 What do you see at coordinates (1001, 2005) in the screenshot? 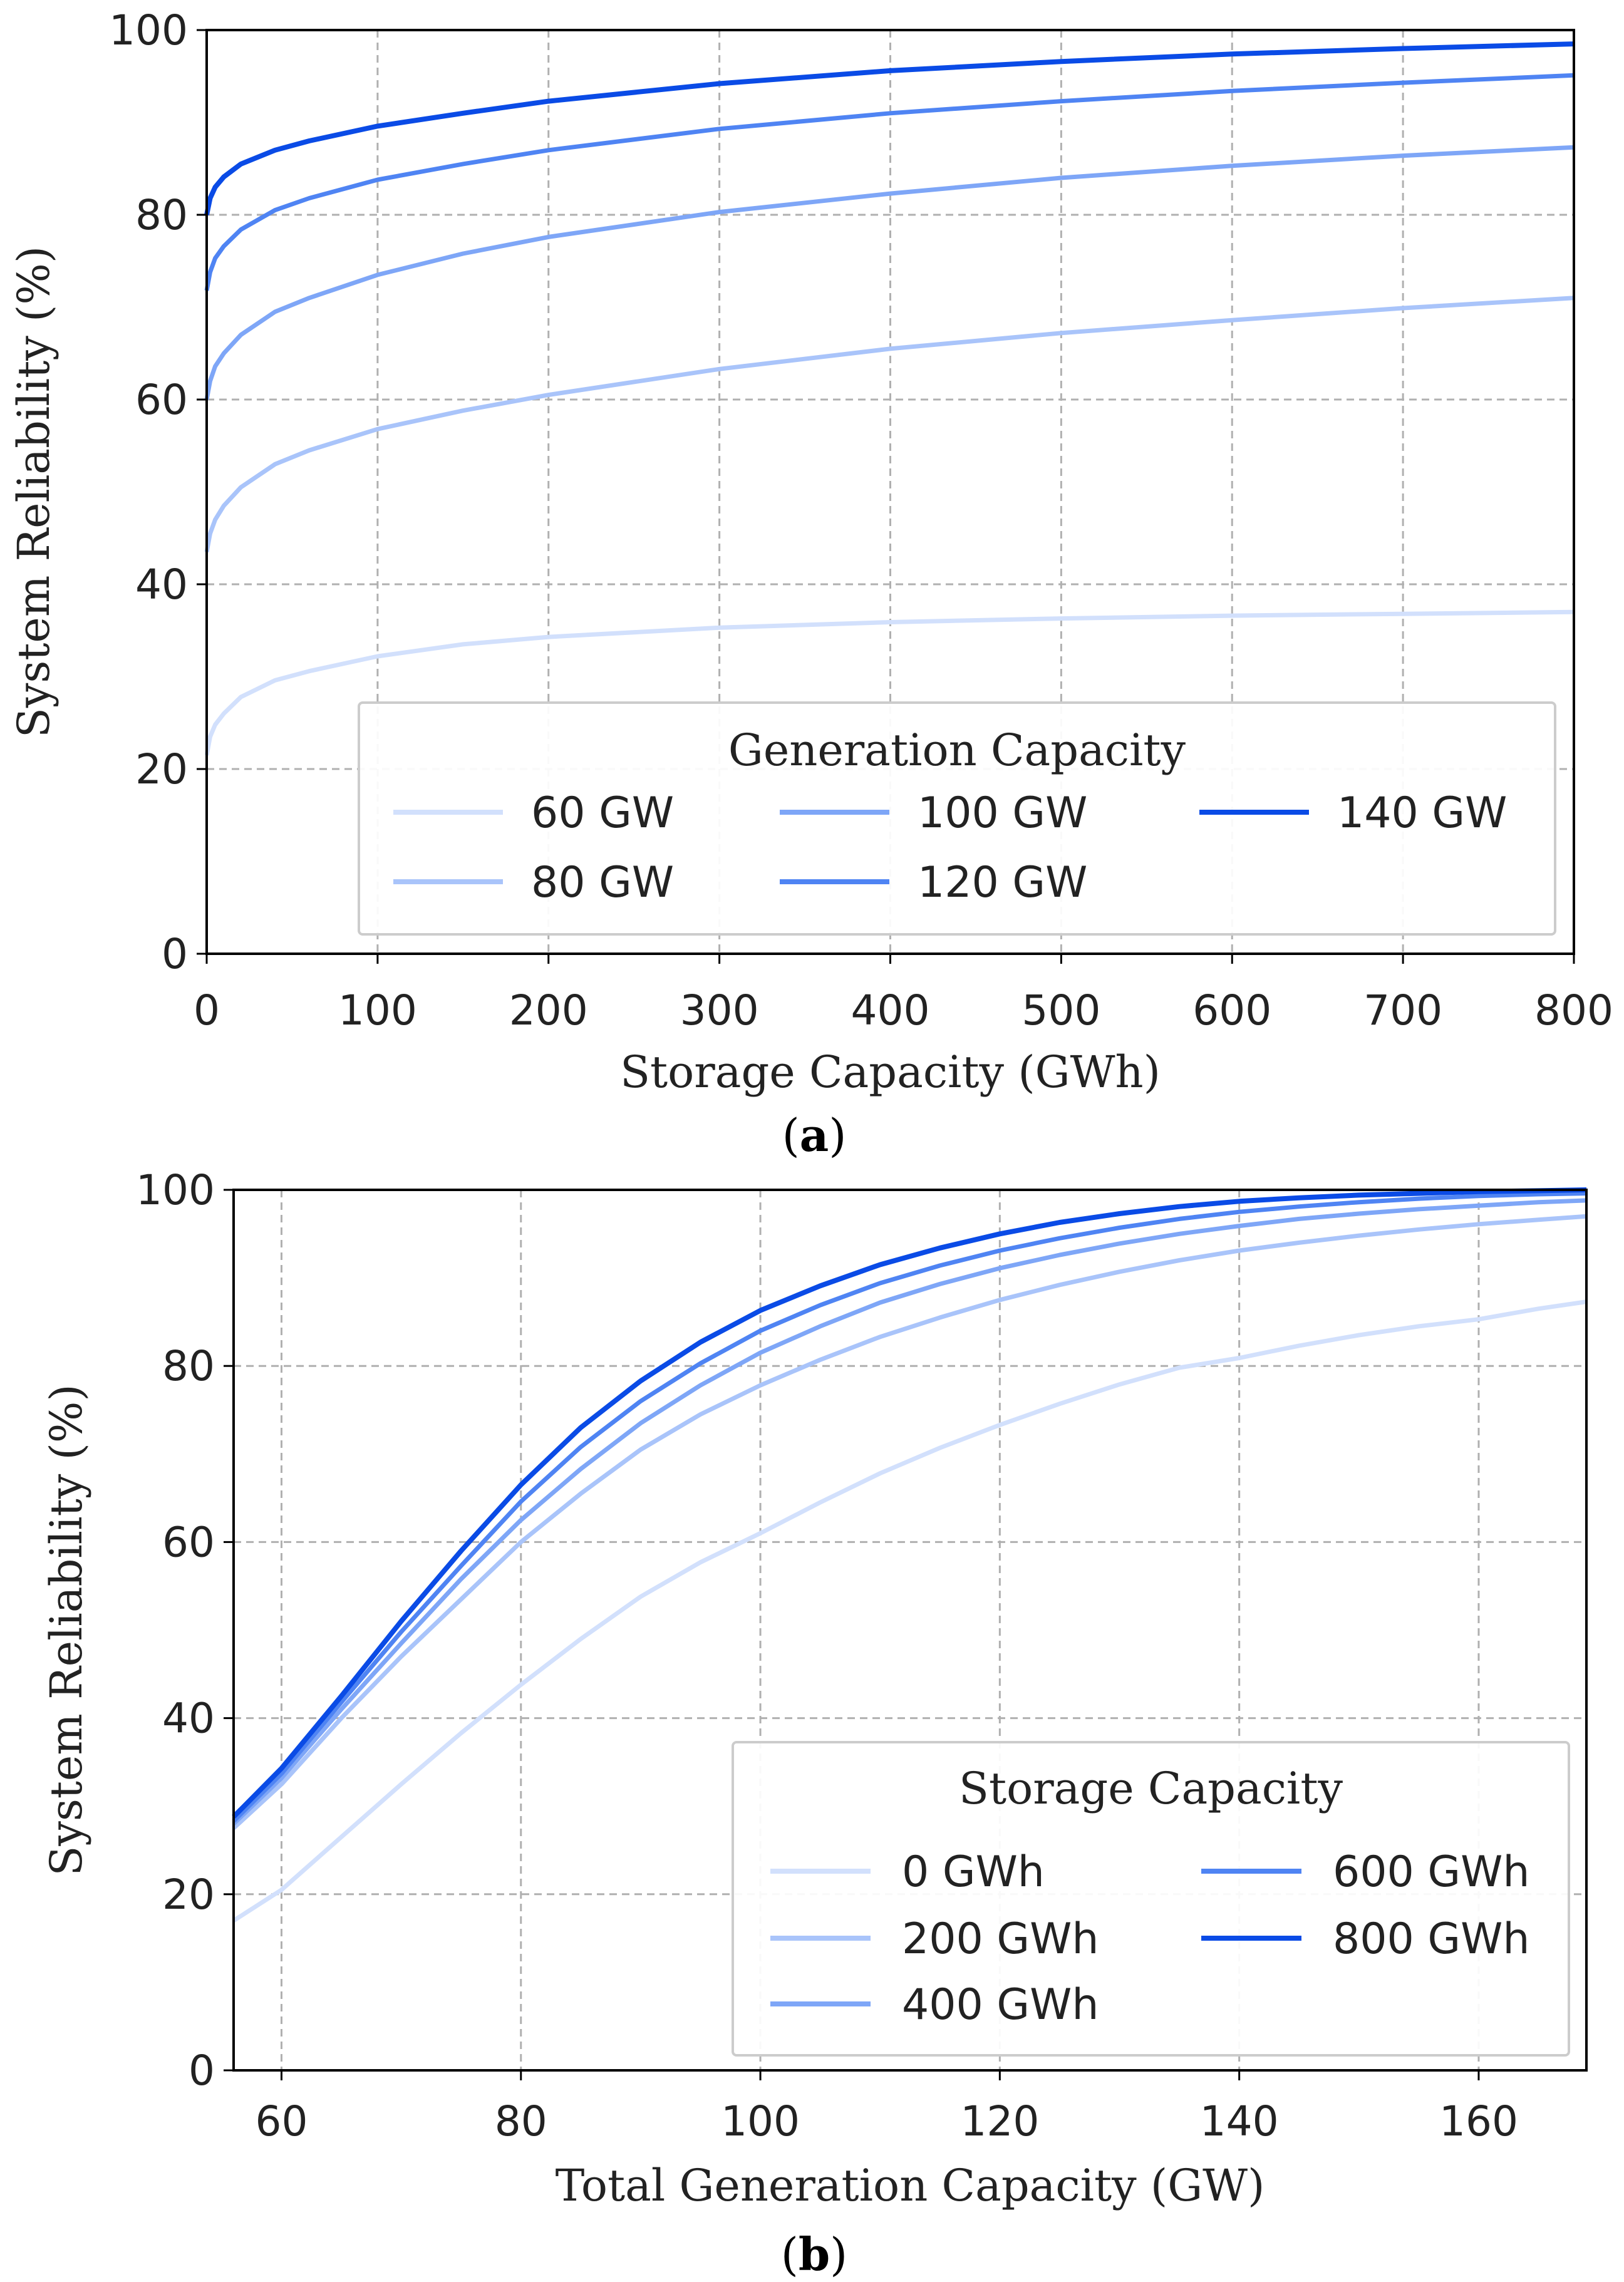
I see `legend-label: 400 GWh` at bounding box center [1001, 2005].